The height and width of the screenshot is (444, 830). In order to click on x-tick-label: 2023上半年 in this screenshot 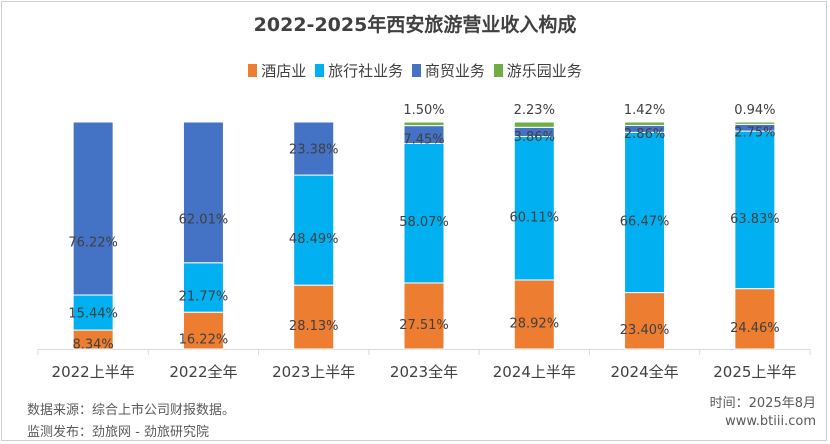, I will do `click(313, 372)`.